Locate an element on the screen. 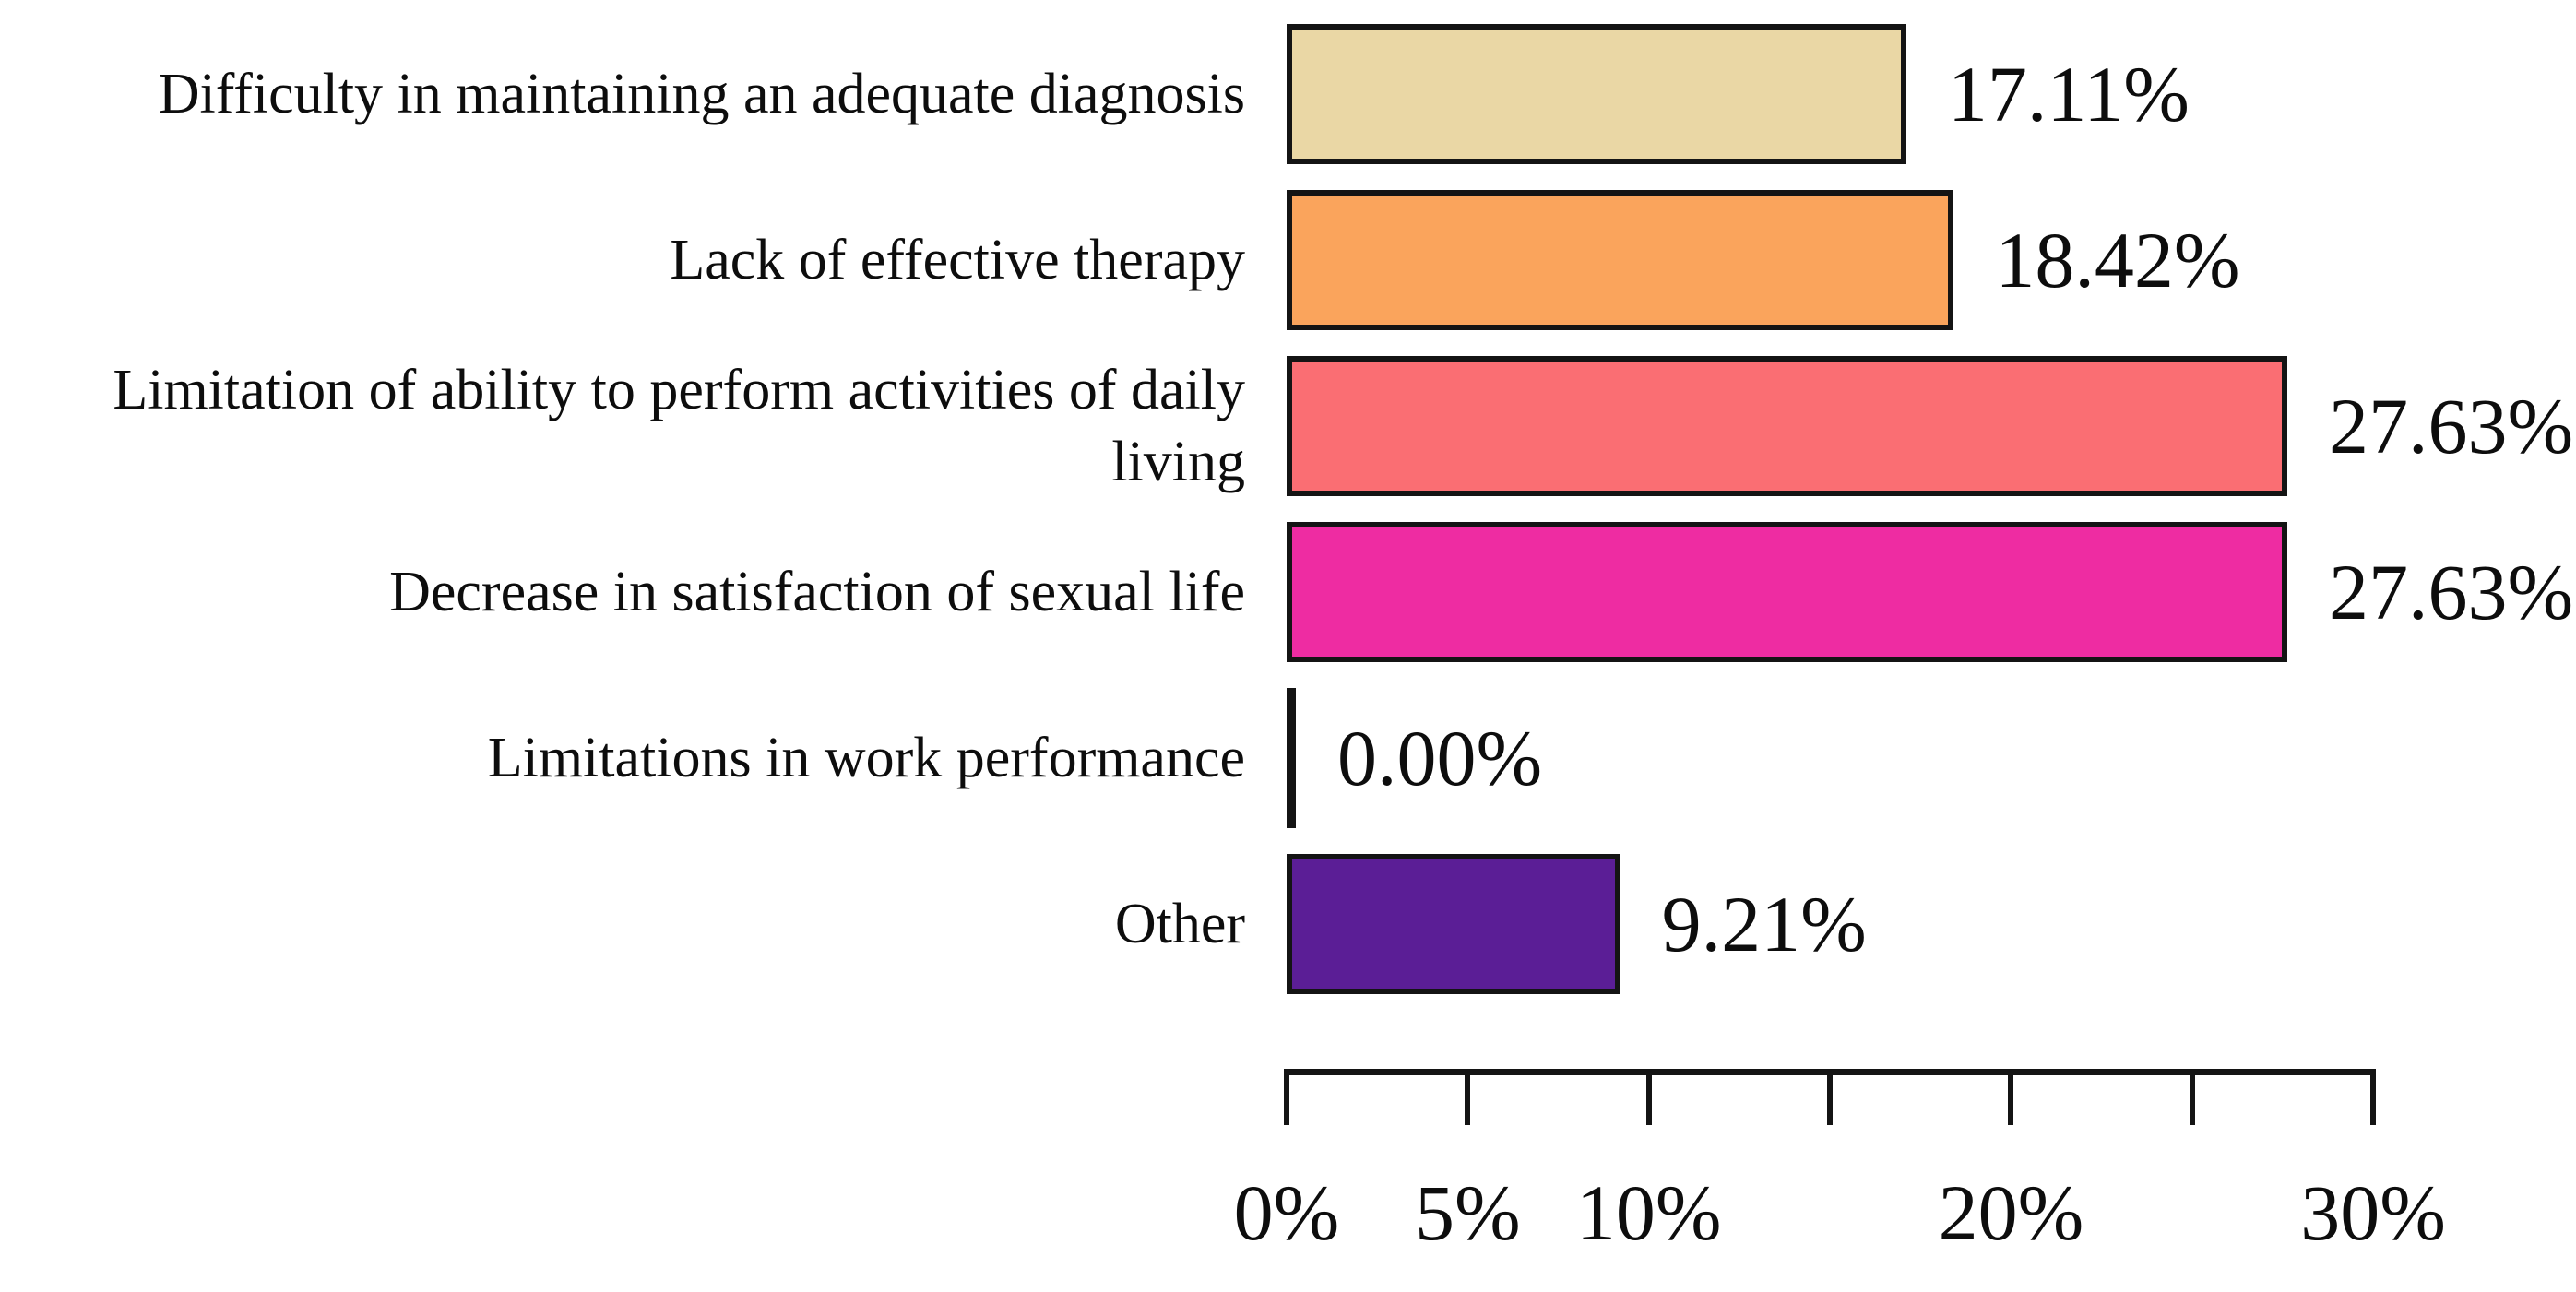 Image resolution: width=2576 pixels, height=1292 pixels. x-axis-tick-label: 20% is located at coordinates (2011, 1213).